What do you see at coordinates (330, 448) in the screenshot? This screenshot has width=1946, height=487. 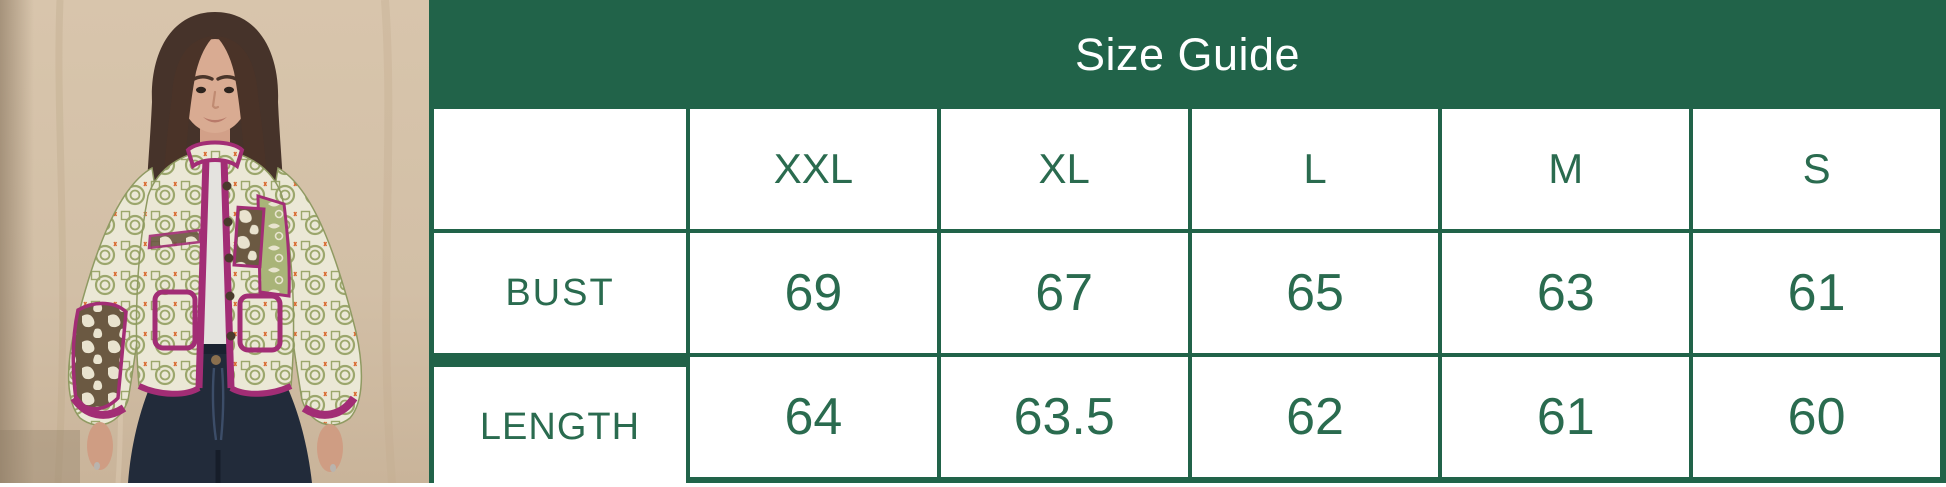 I see `right-hand` at bounding box center [330, 448].